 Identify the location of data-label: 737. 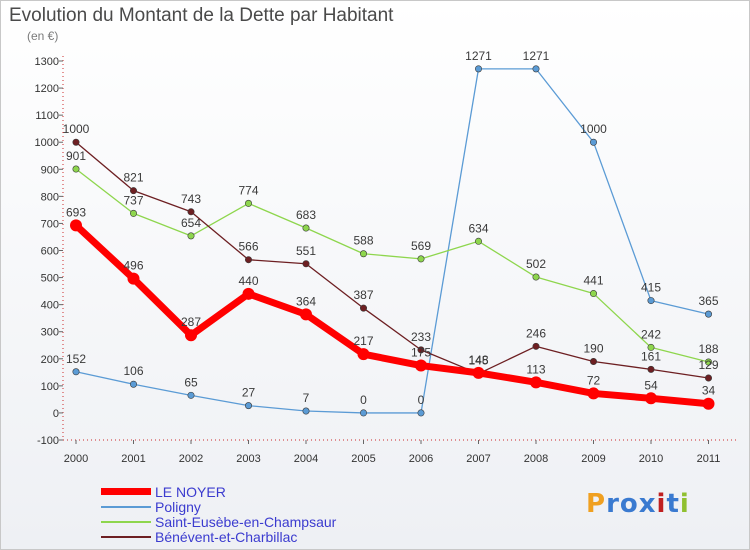
(133, 200).